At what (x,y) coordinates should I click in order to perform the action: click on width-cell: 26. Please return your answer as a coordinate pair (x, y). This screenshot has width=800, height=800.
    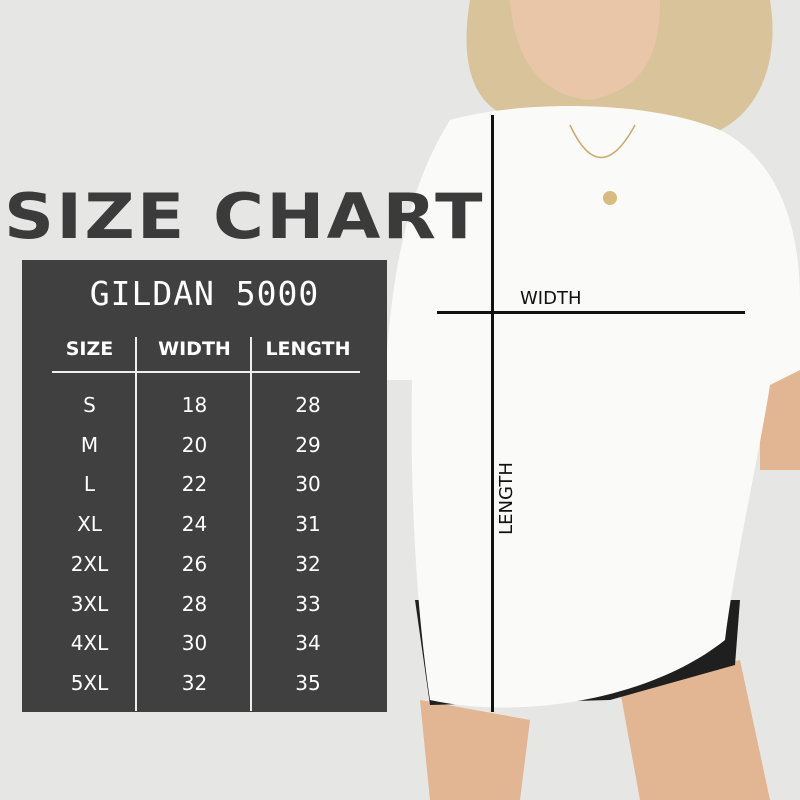
    Looking at the image, I should click on (194, 563).